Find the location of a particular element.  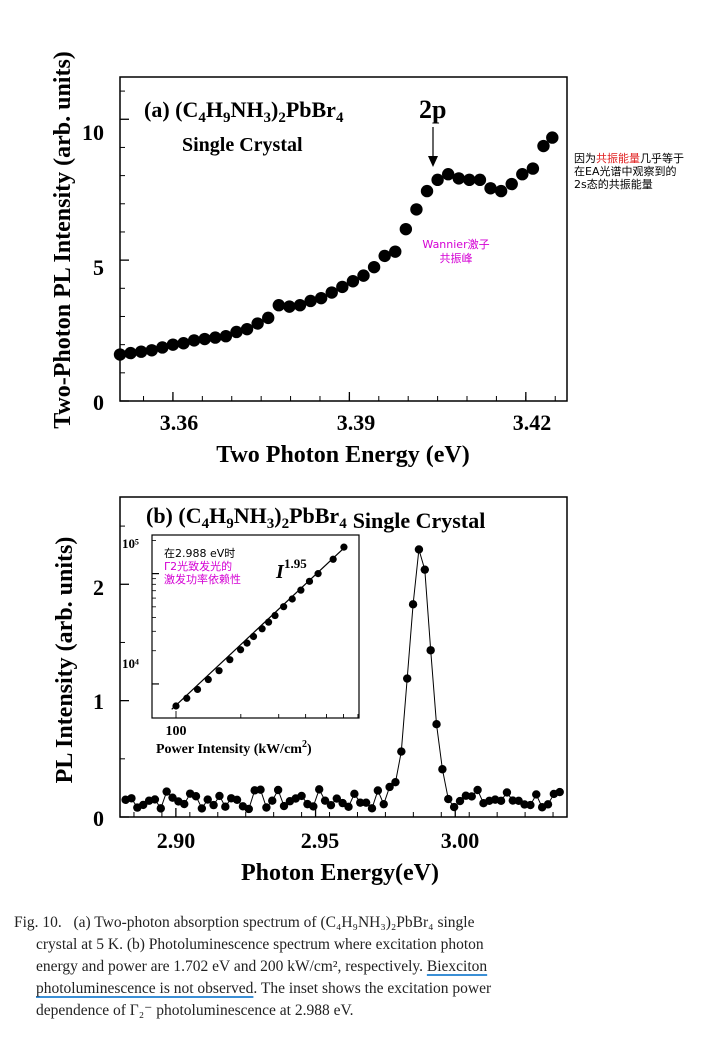

inset-xlabel: Power Intensity (kW/cm2) is located at coordinates (234, 748).